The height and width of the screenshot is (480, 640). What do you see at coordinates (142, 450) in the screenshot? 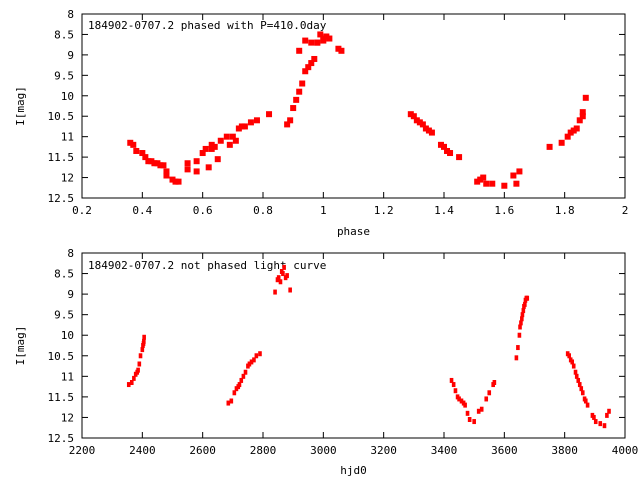
I see `x-tick-label: 2400` at bounding box center [142, 450].